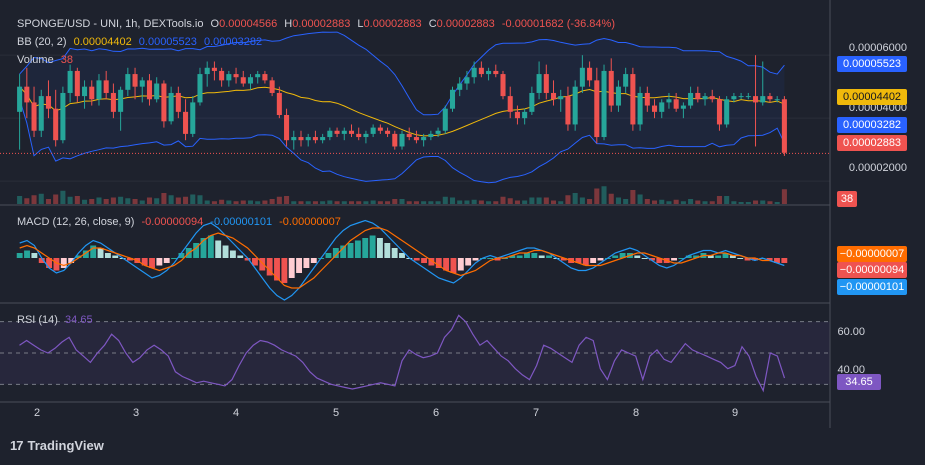 Image resolution: width=925 pixels, height=465 pixels. I want to click on macd-hist-value: -0.00000094, so click(172, 222).